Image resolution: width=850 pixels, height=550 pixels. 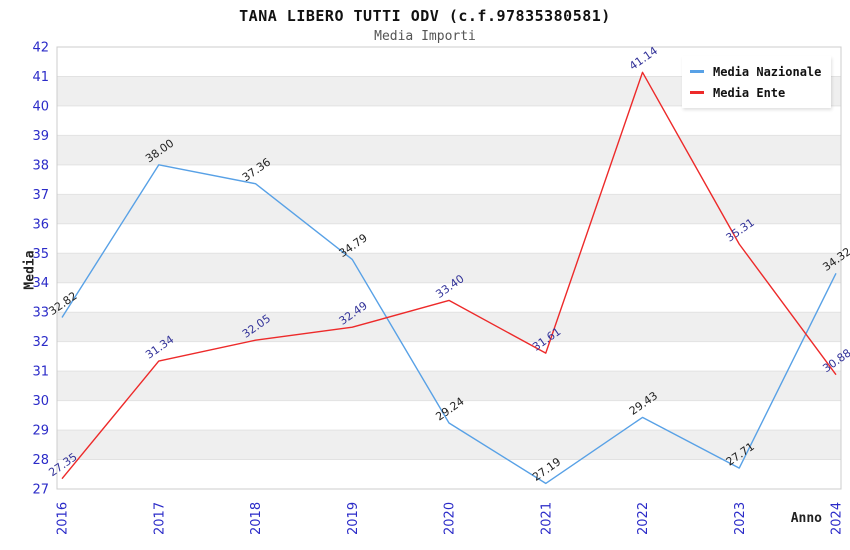 I want to click on y-tick-label: 41, so click(x=40, y=77).